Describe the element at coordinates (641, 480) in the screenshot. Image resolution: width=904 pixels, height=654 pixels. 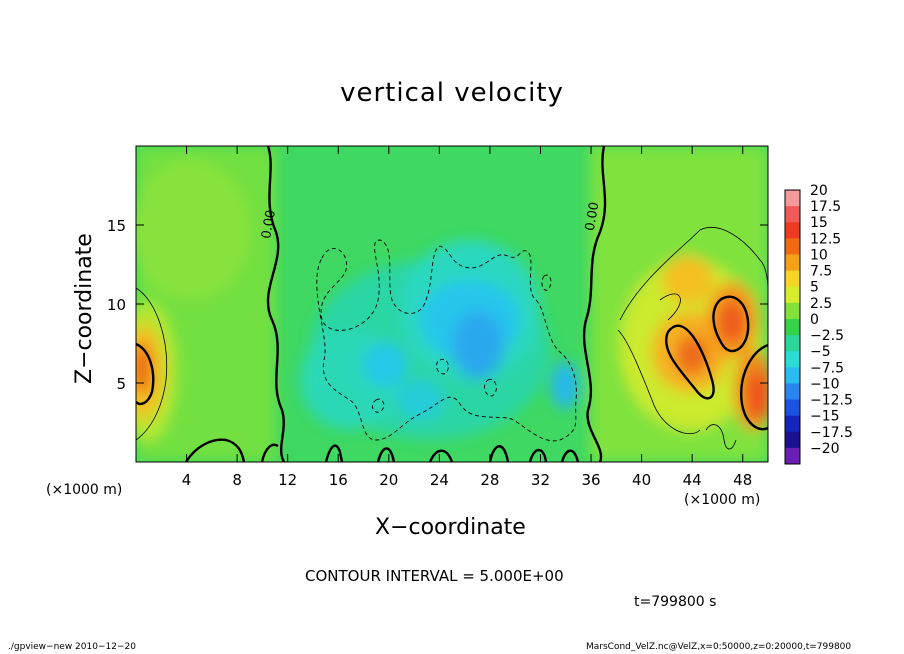
I see `x-tick-label: 40` at that location.